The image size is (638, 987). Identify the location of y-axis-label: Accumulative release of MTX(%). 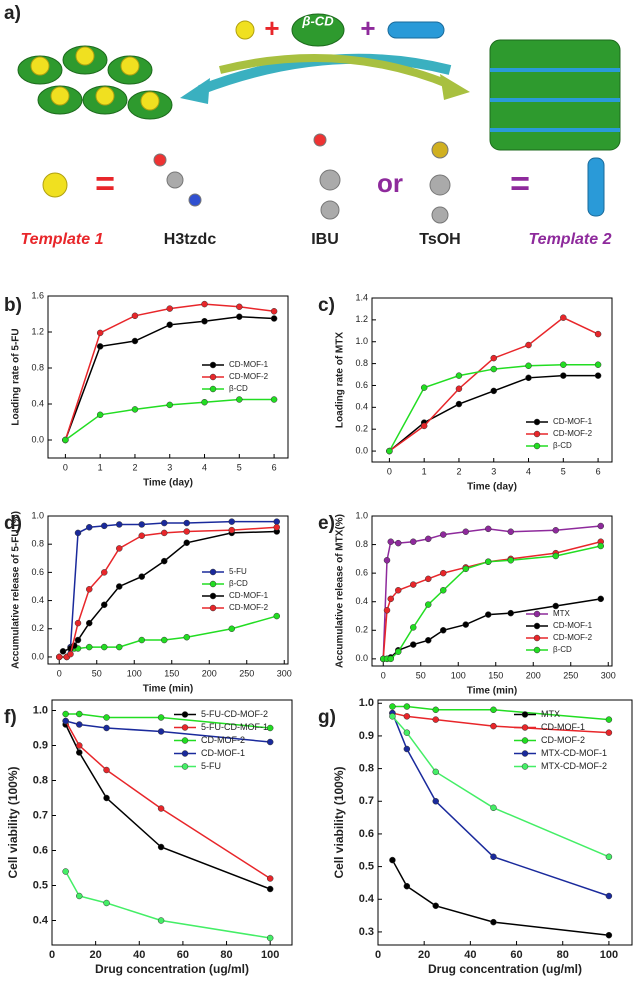
(340, 591).